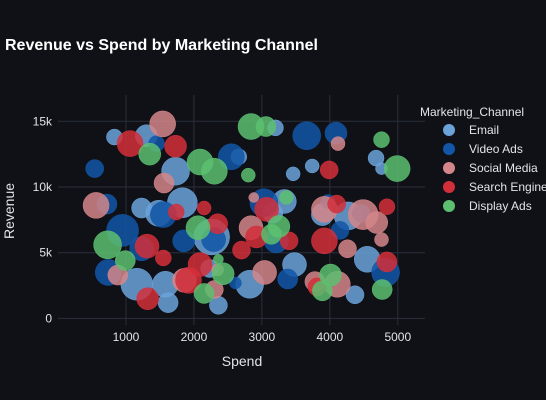 This screenshot has width=546, height=400. What do you see at coordinates (397, 337) in the screenshot?
I see `x-tick-label: 5000` at bounding box center [397, 337].